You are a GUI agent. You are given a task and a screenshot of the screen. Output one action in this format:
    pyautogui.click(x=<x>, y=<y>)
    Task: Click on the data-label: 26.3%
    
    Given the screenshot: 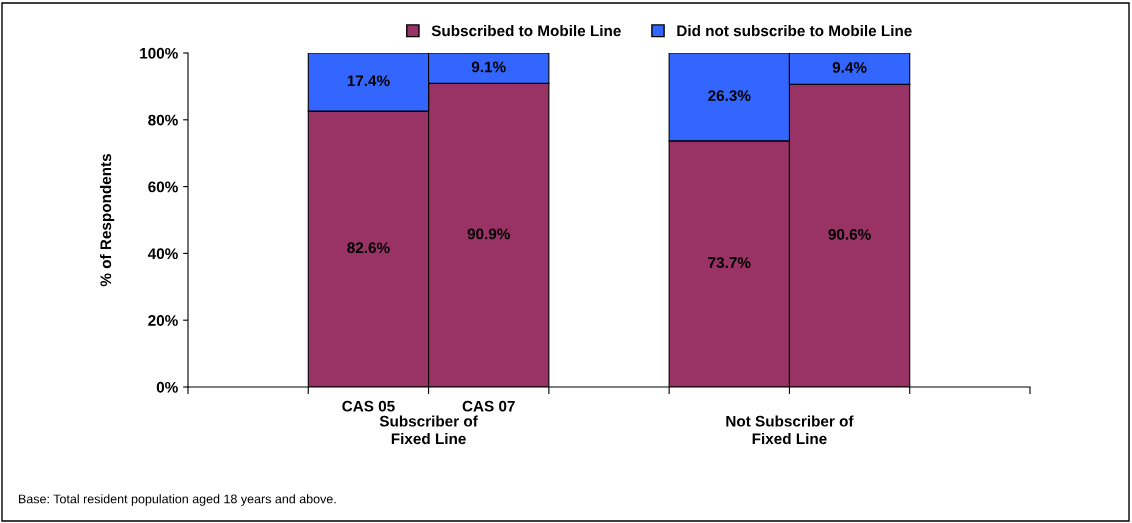 What is the action you would take?
    pyautogui.click(x=729, y=96)
    